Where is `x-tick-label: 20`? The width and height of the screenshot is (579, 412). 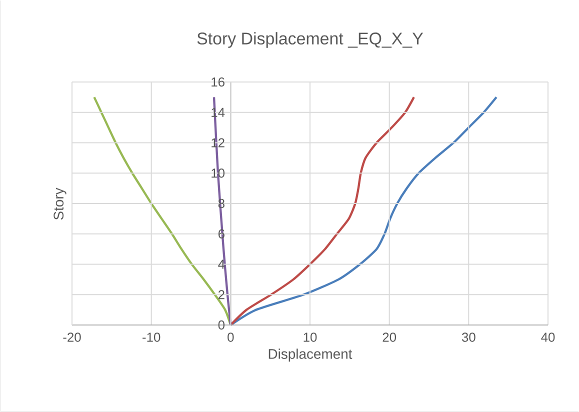 x-tick-label: 20 is located at coordinates (389, 337).